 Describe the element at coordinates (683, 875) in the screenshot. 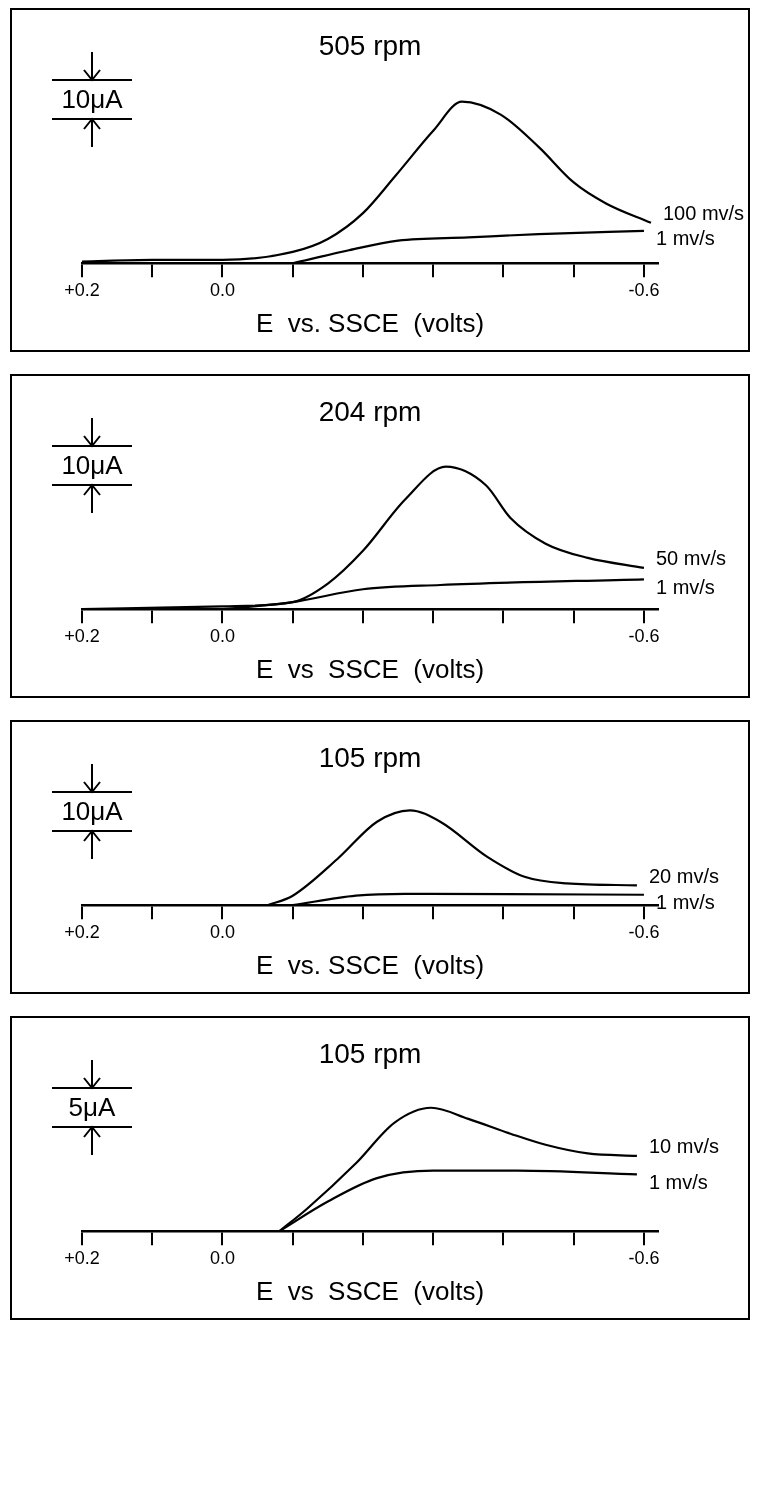

I see `series-label: 20 mv/s` at that location.